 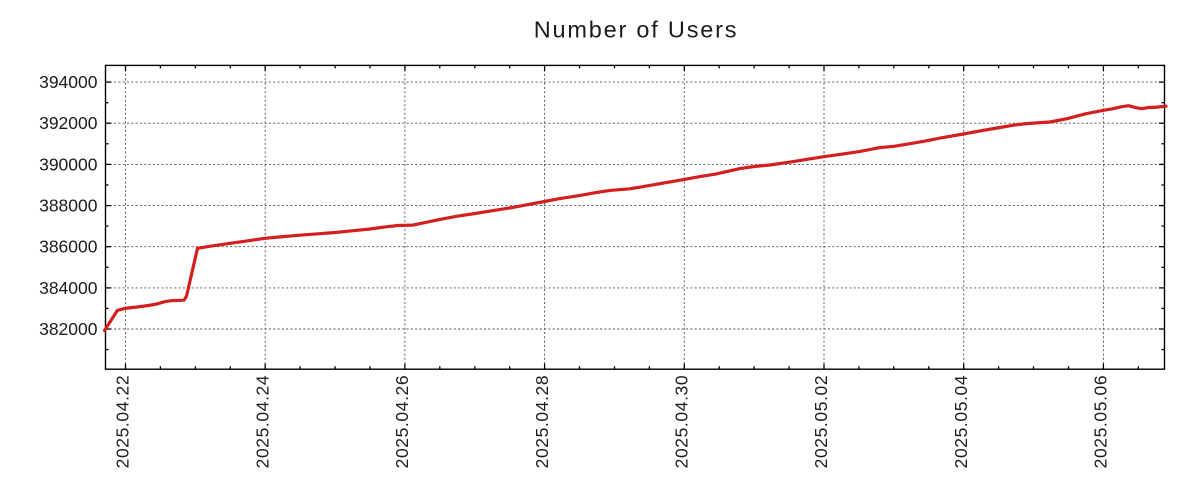 What do you see at coordinates (68, 82) in the screenshot?
I see `svg-text: 394000` at bounding box center [68, 82].